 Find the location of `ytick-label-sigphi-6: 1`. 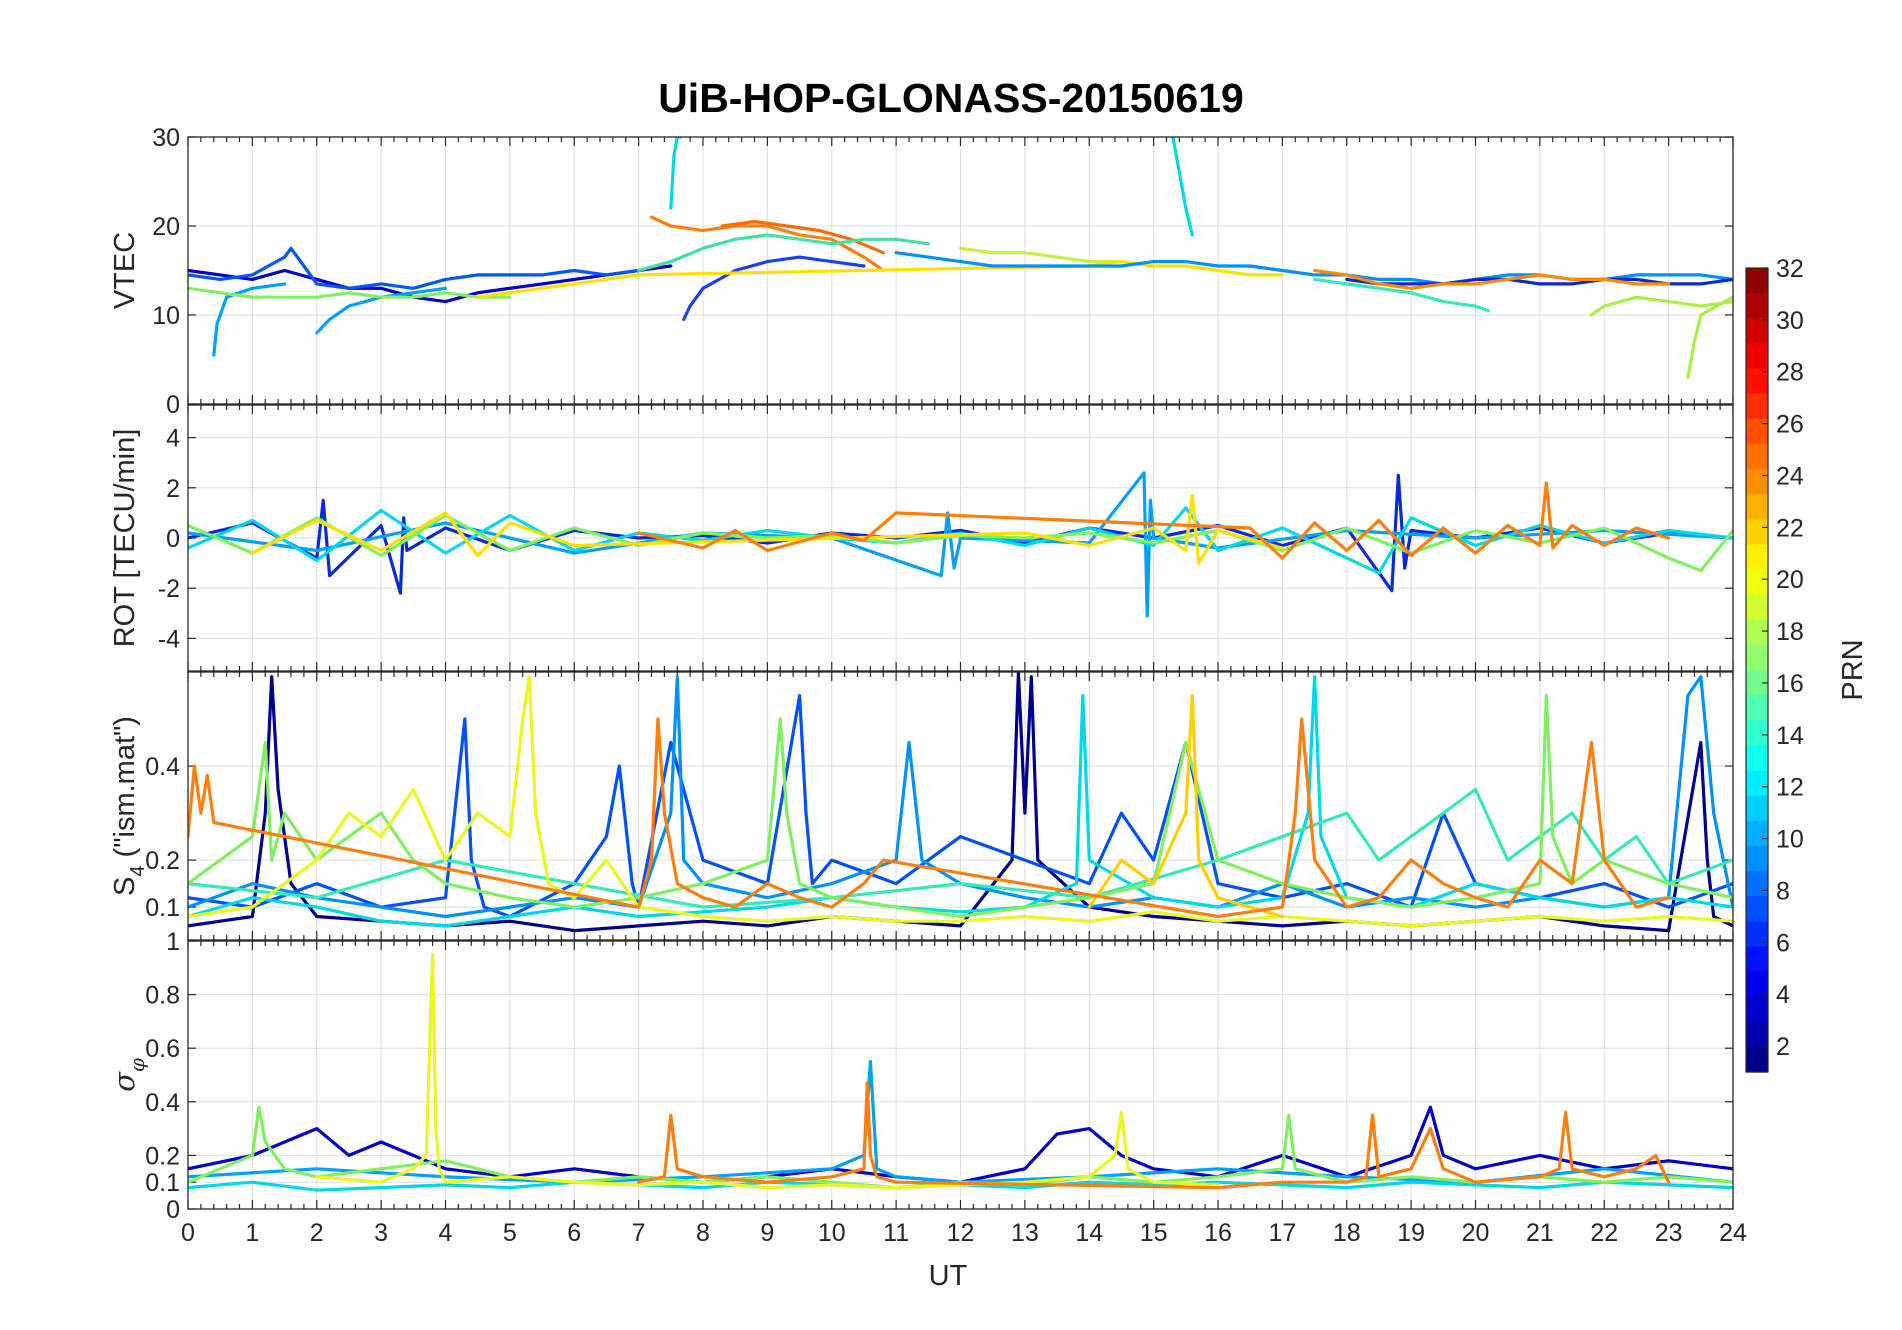

ytick-label-sigphi-6: 1 is located at coordinates (173, 942).